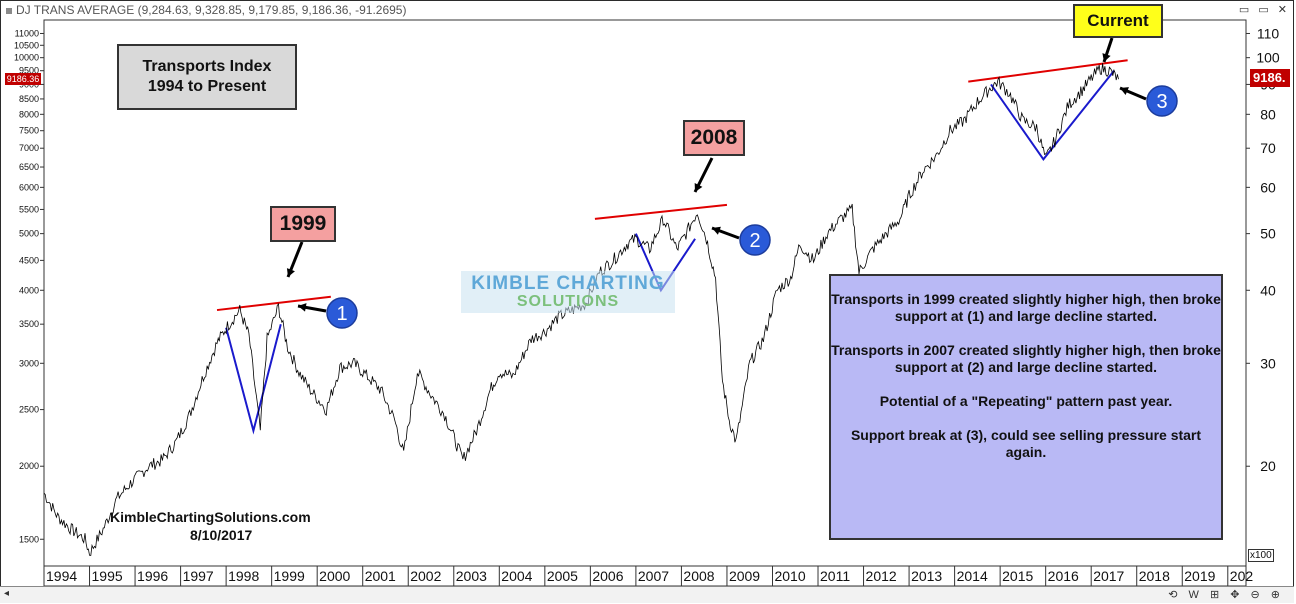  I want to click on y2-tick-label: 110, so click(1268, 33).